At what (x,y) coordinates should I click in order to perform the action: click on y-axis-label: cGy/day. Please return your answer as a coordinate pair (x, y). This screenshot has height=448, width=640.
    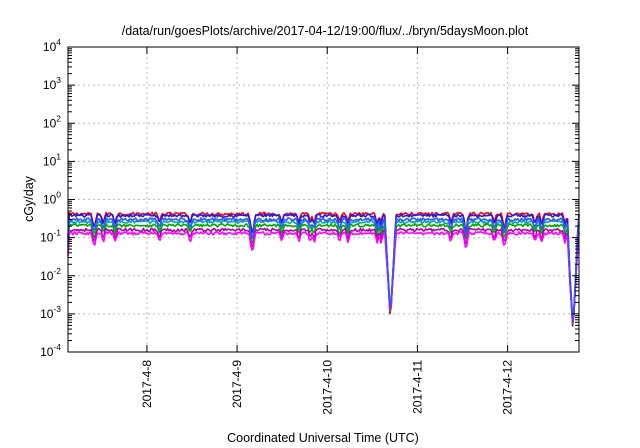
    Looking at the image, I should click on (29, 198).